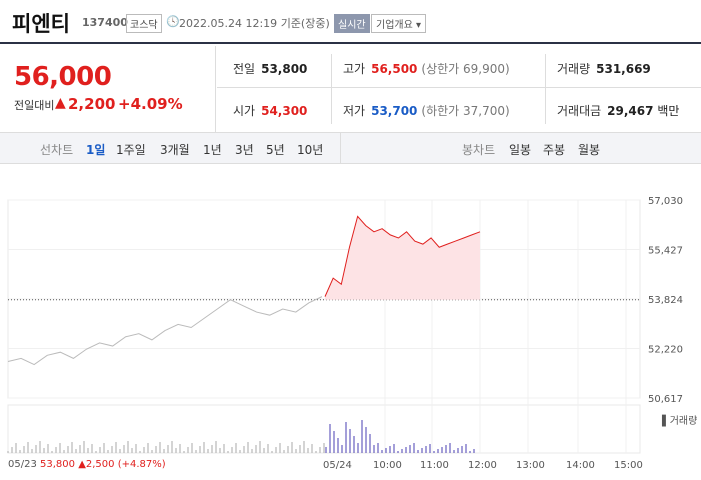 The width and height of the screenshot is (701, 480). What do you see at coordinates (398, 23) in the screenshot?
I see `corp-info-dropdown: 기업개요 ▾` at bounding box center [398, 23].